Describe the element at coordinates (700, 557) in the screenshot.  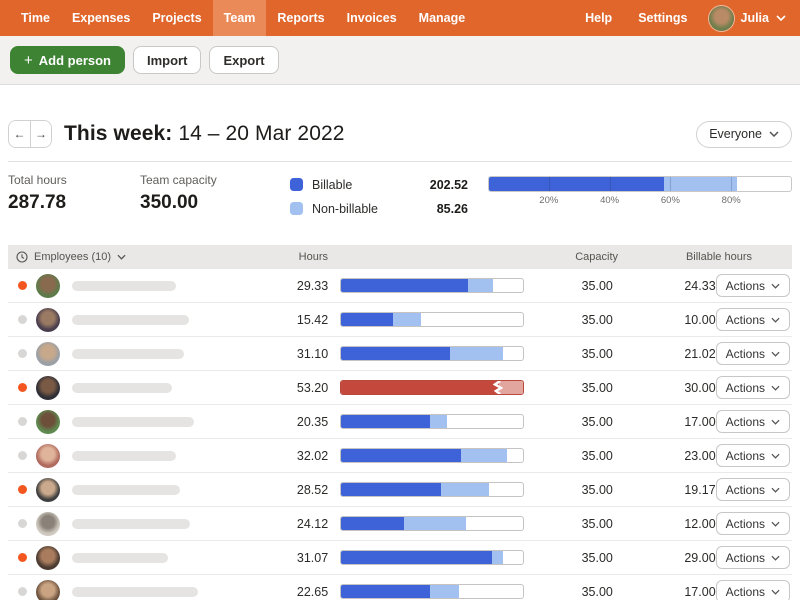
I see `billable-hours-value: 29.00` at that location.